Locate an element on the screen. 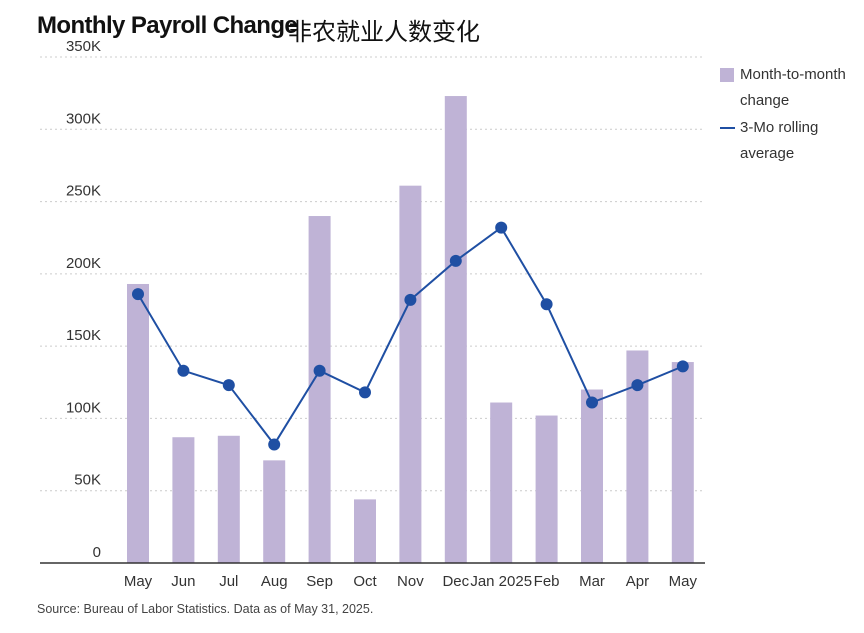 The width and height of the screenshot is (864, 633). y-tick-label: 300K is located at coordinates (83, 118).